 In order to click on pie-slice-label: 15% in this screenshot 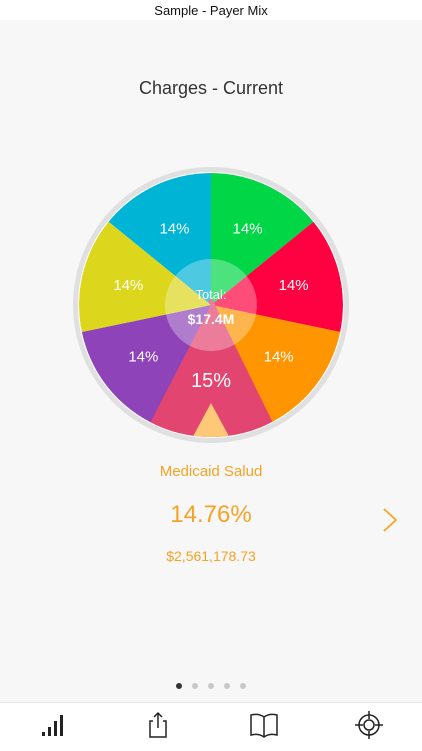, I will do `click(211, 381)`.